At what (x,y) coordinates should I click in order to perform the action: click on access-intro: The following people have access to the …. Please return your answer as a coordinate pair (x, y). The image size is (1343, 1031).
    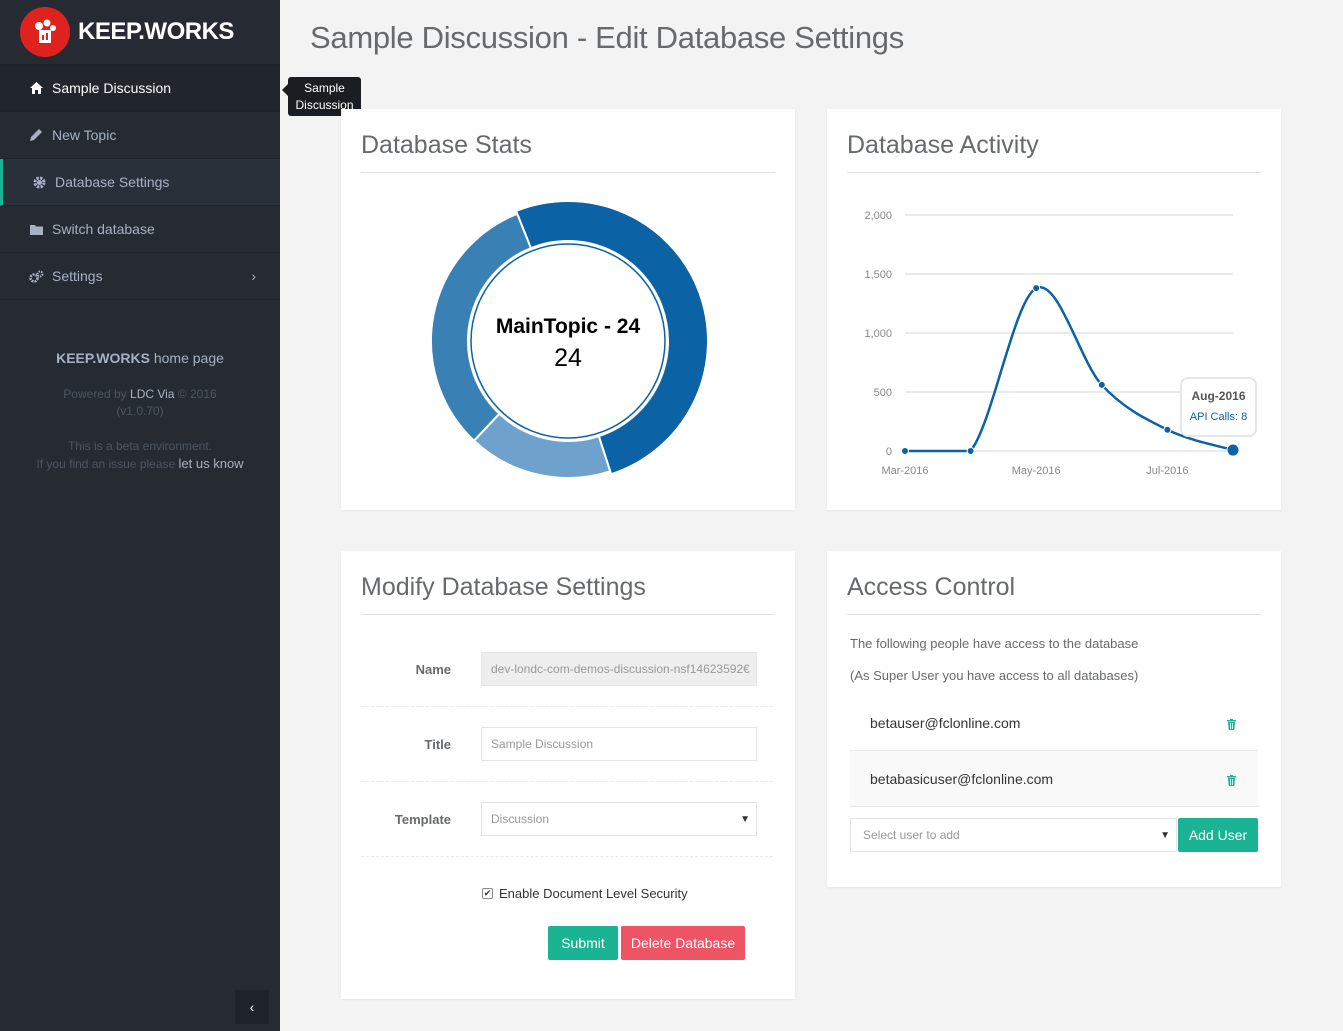
    Looking at the image, I should click on (994, 643).